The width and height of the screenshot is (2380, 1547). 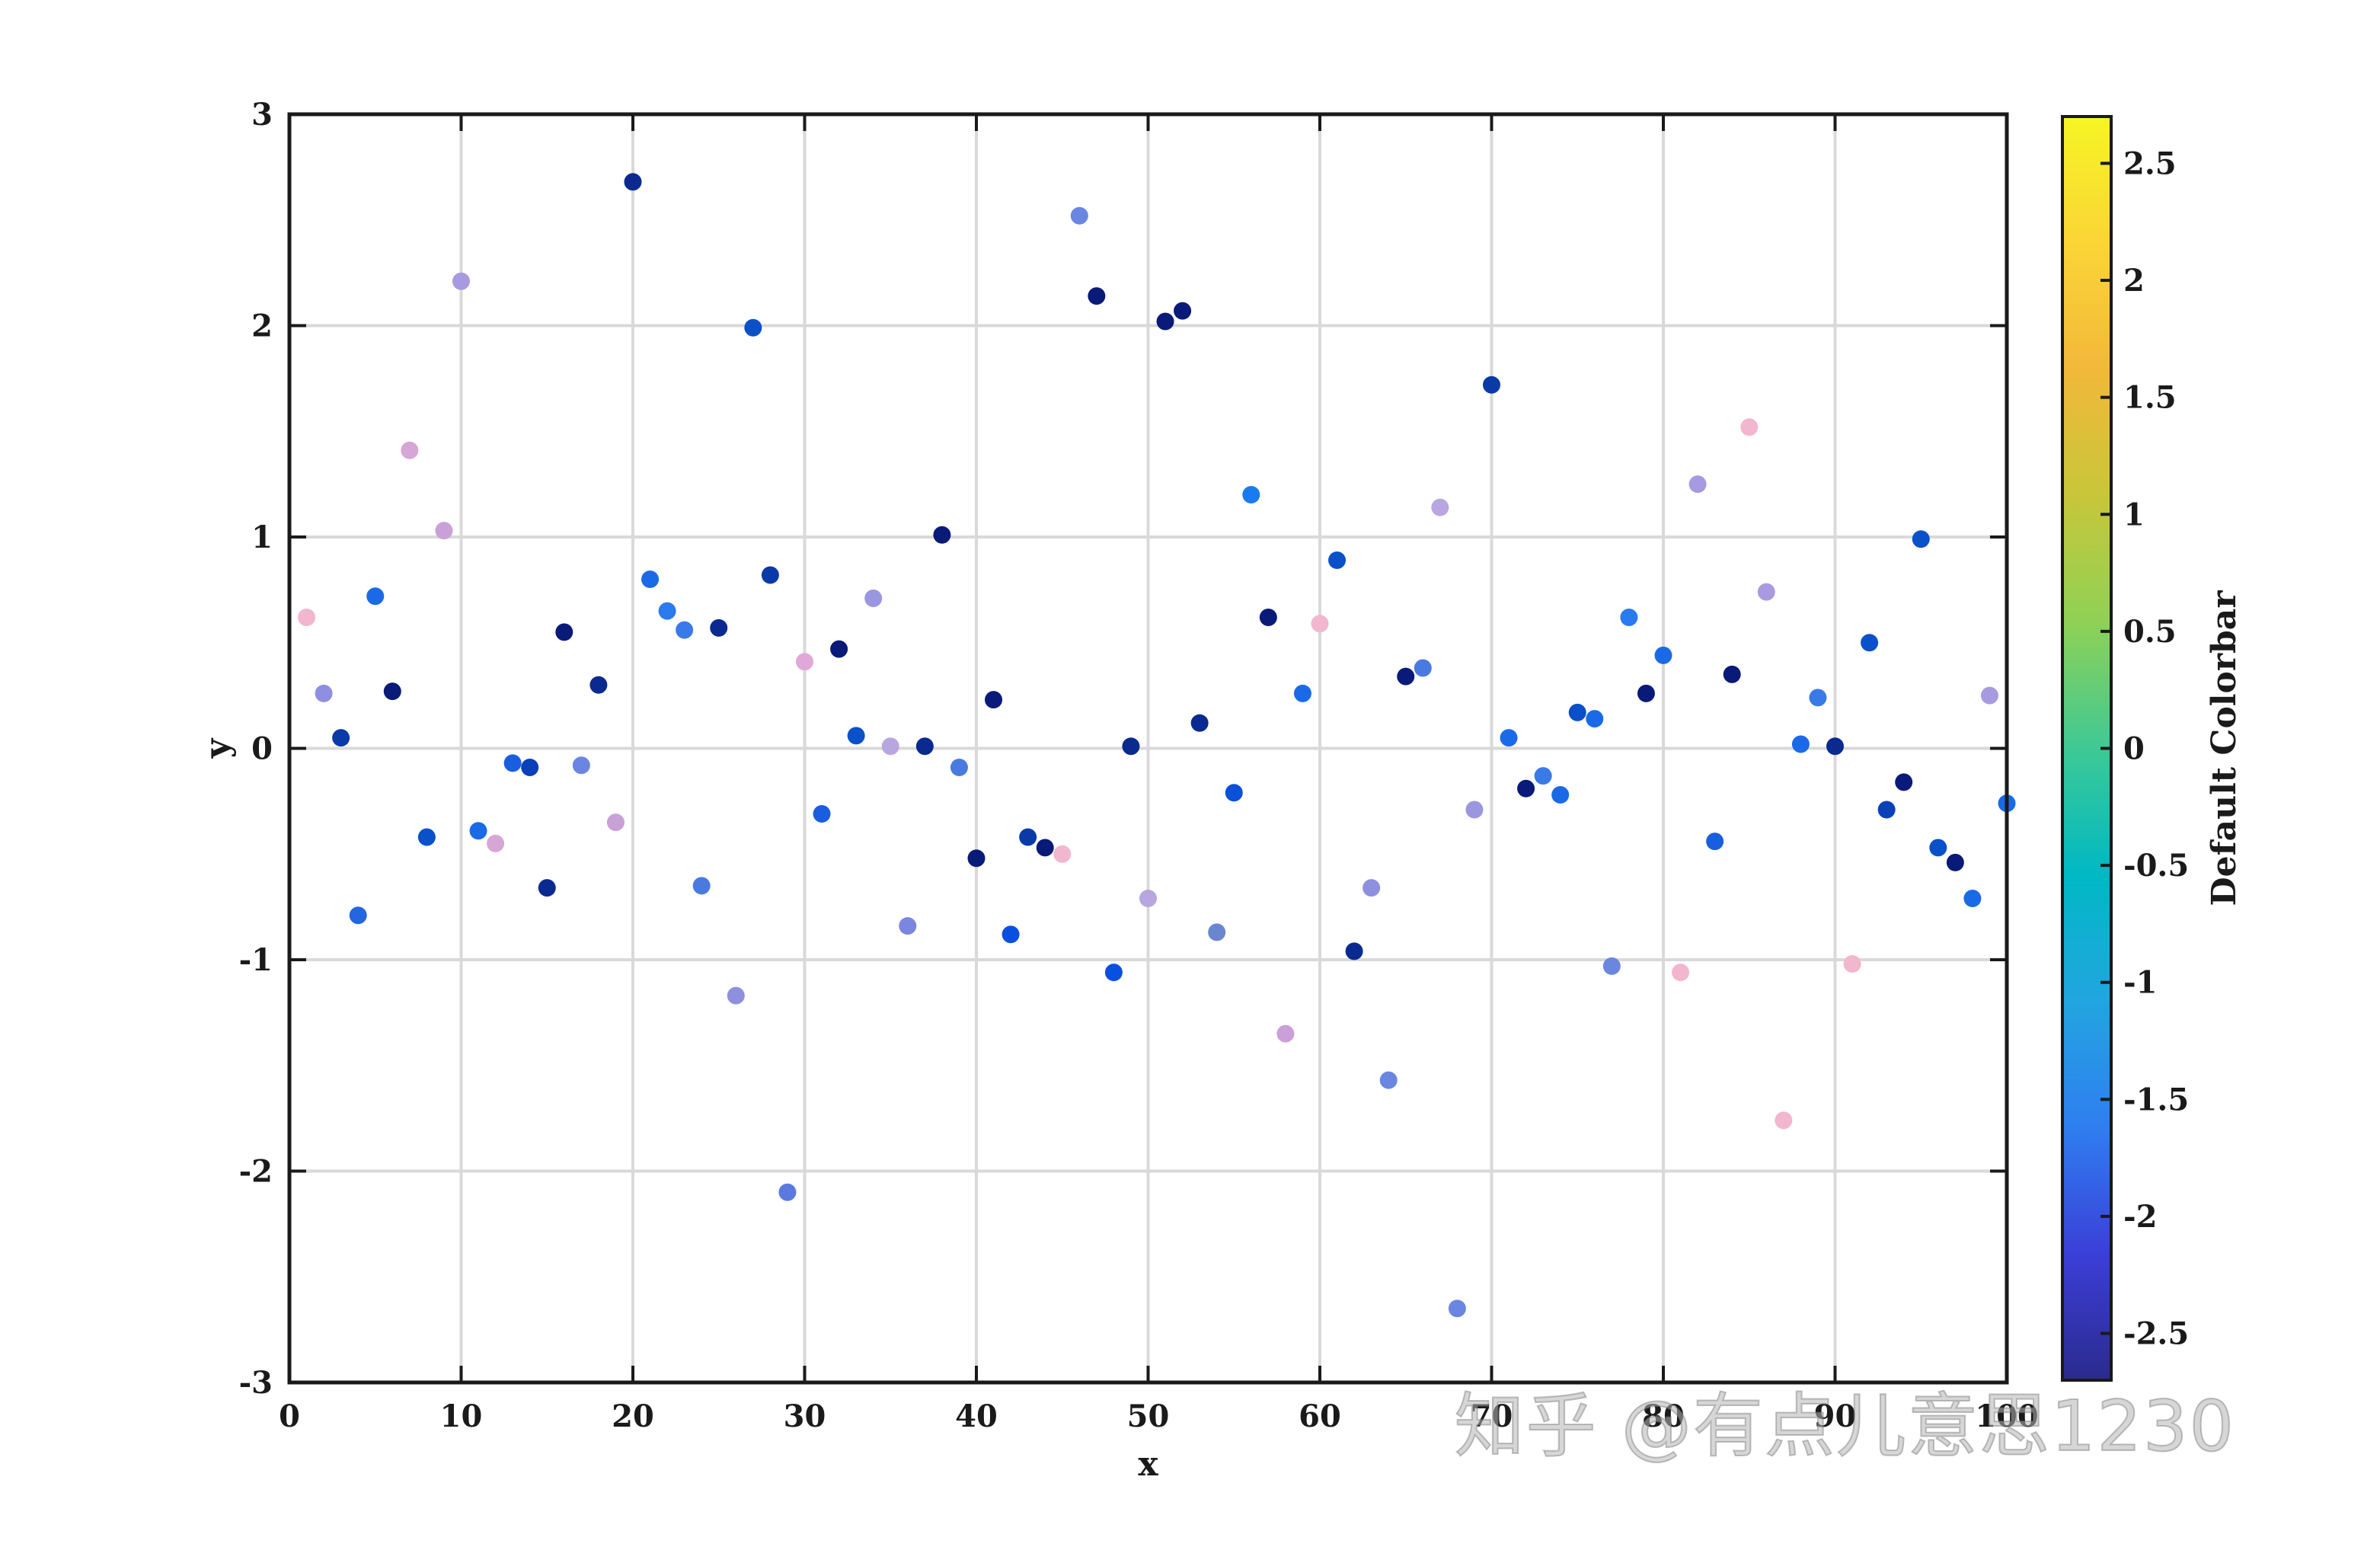 What do you see at coordinates (256, 1172) in the screenshot?
I see `y-tick-label: -2` at bounding box center [256, 1172].